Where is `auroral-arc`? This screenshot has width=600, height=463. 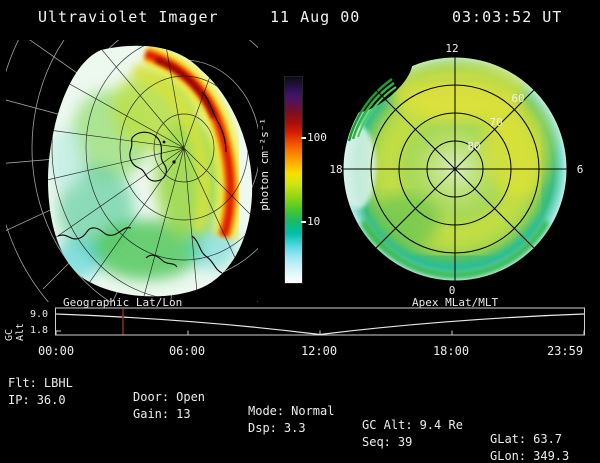
auroral-arc is located at coordinates (187, 142).